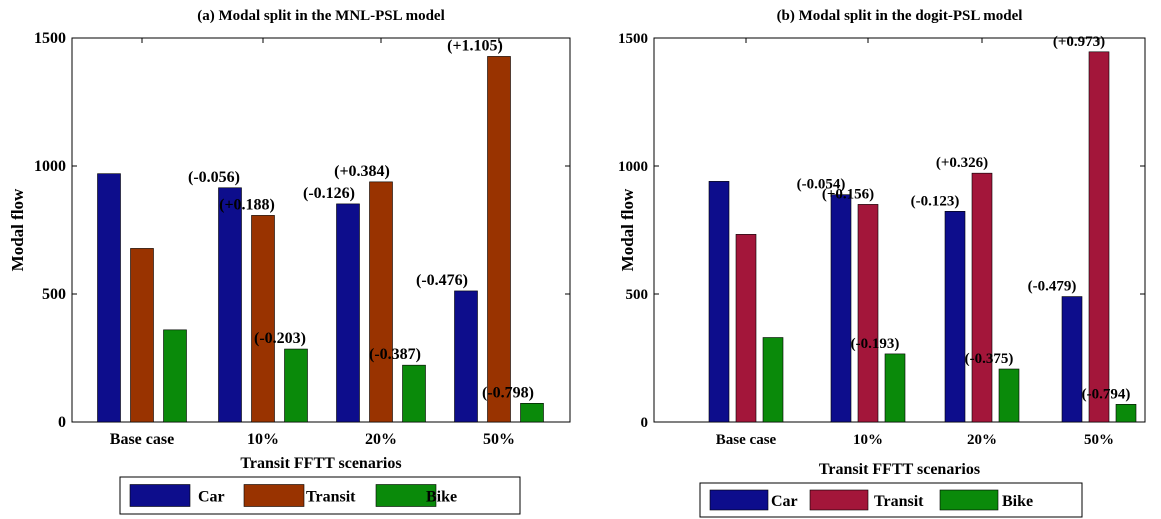  What do you see at coordinates (508, 392) in the screenshot?
I see `data-label: (-0.798)` at bounding box center [508, 392].